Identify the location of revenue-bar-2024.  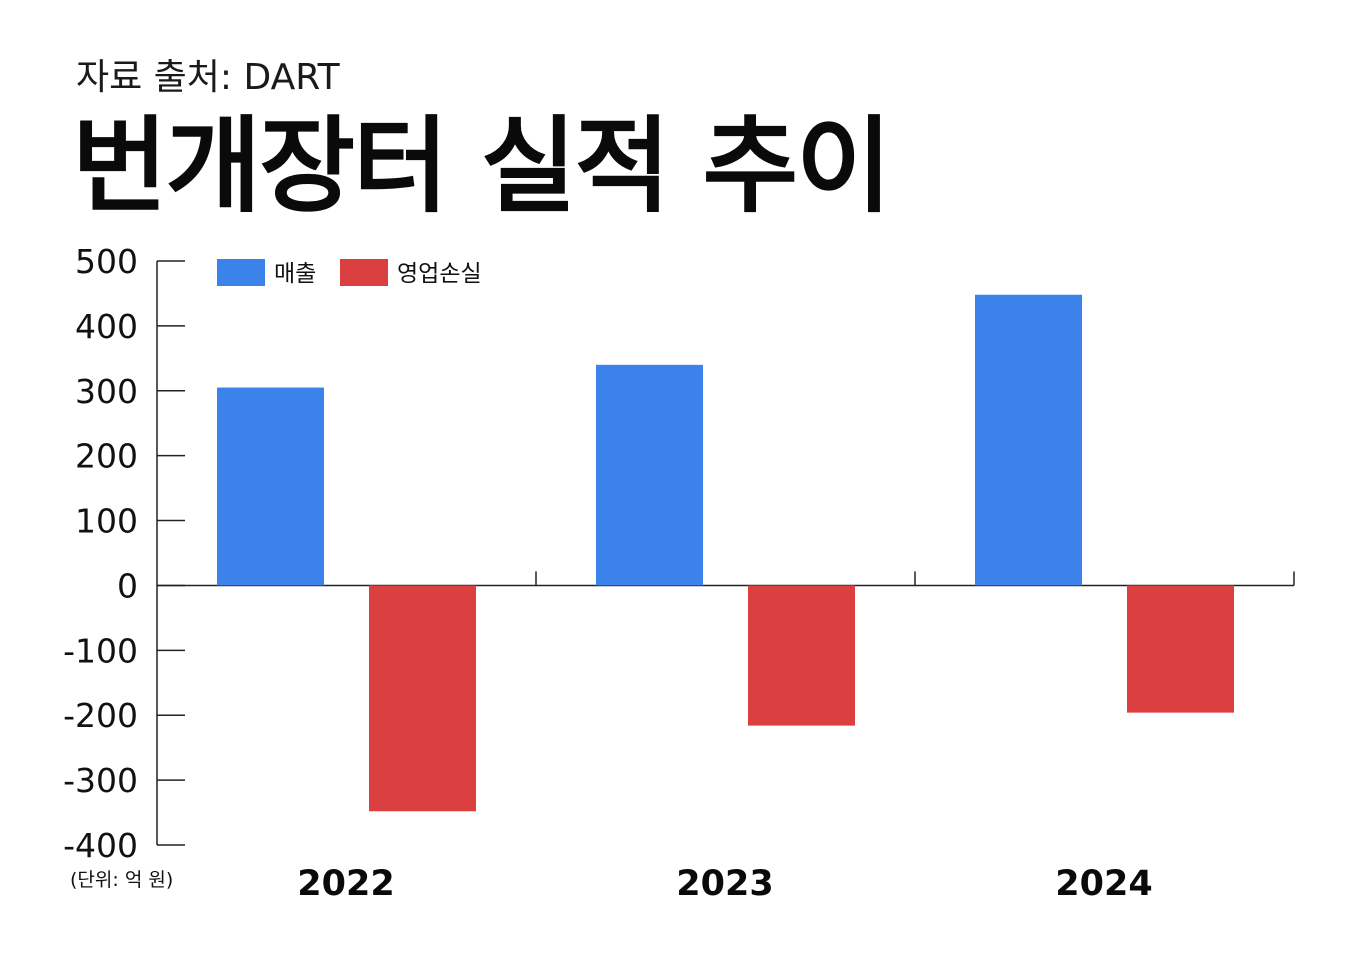
(1028, 440).